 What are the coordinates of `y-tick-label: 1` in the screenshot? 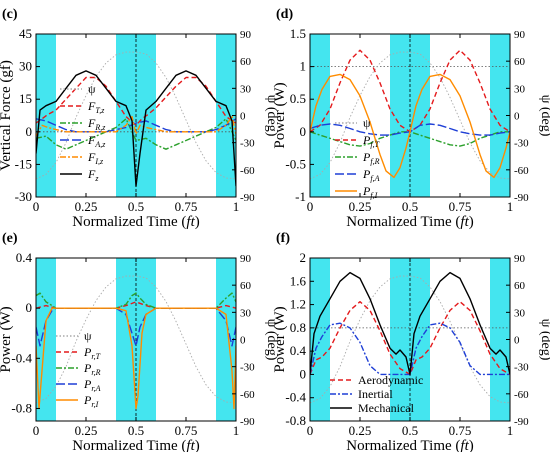 It's located at (303, 66).